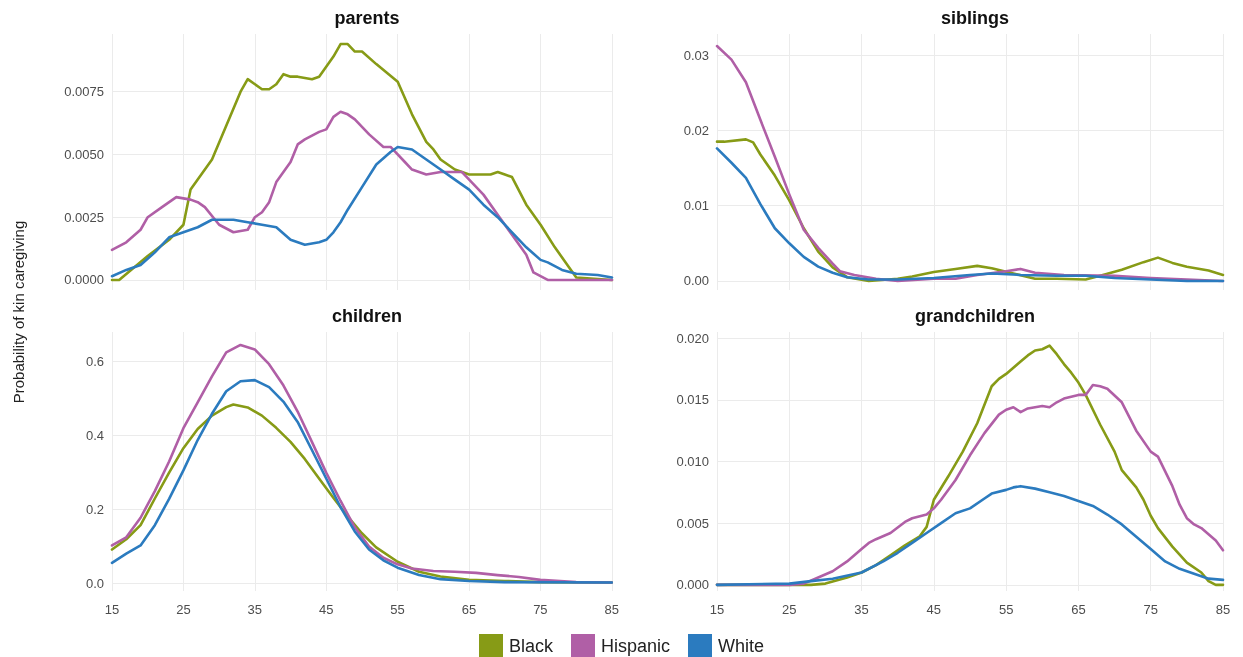 The width and height of the screenshot is (1243, 657). Describe the element at coordinates (367, 18) in the screenshot. I see `chart-title: parents` at that location.